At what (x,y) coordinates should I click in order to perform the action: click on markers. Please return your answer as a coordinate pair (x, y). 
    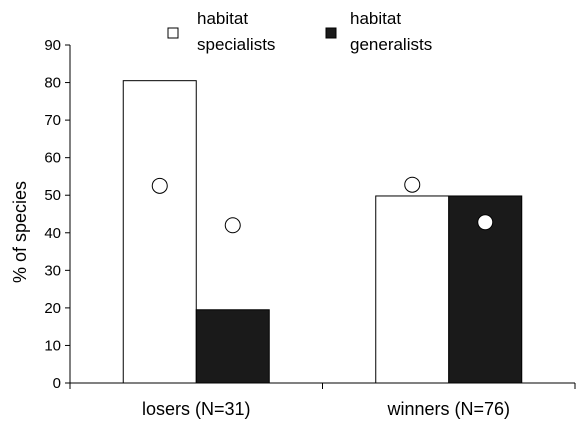
    Looking at the image, I should click on (322, 205).